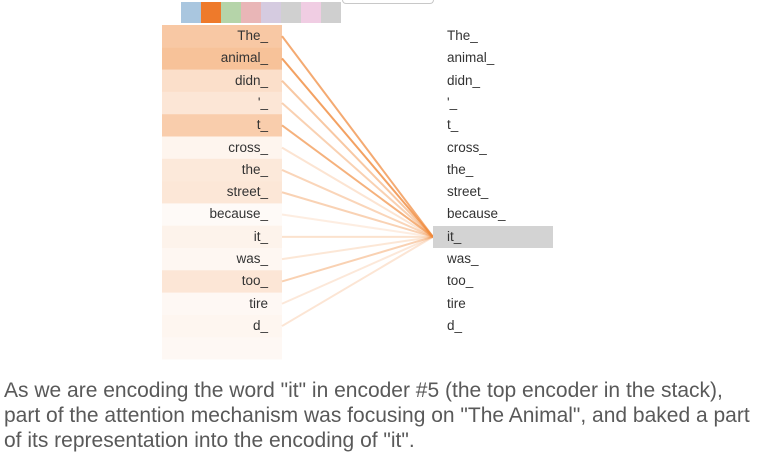 The image size is (766, 461). Describe the element at coordinates (455, 325) in the screenshot. I see `target-token: d_` at that location.